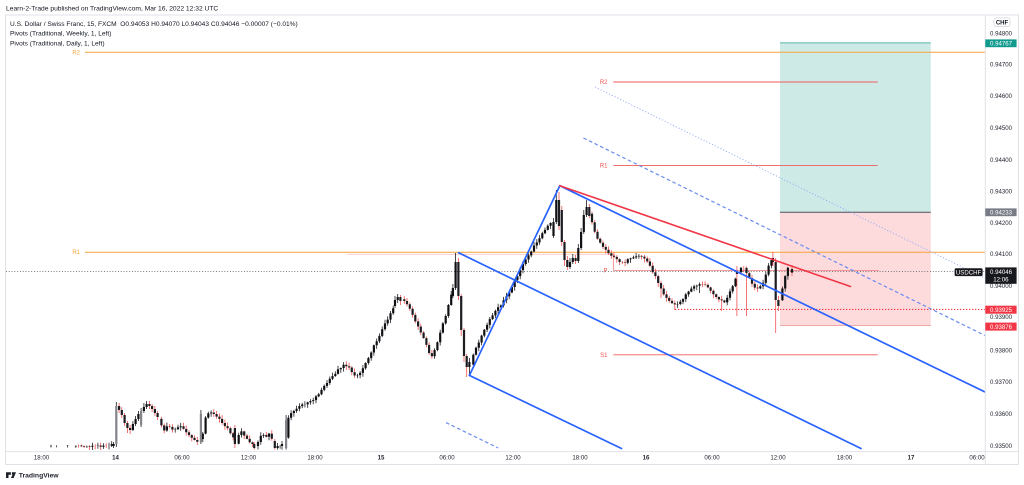 The height and width of the screenshot is (485, 1024). I want to click on svg-text: P, so click(605, 271).